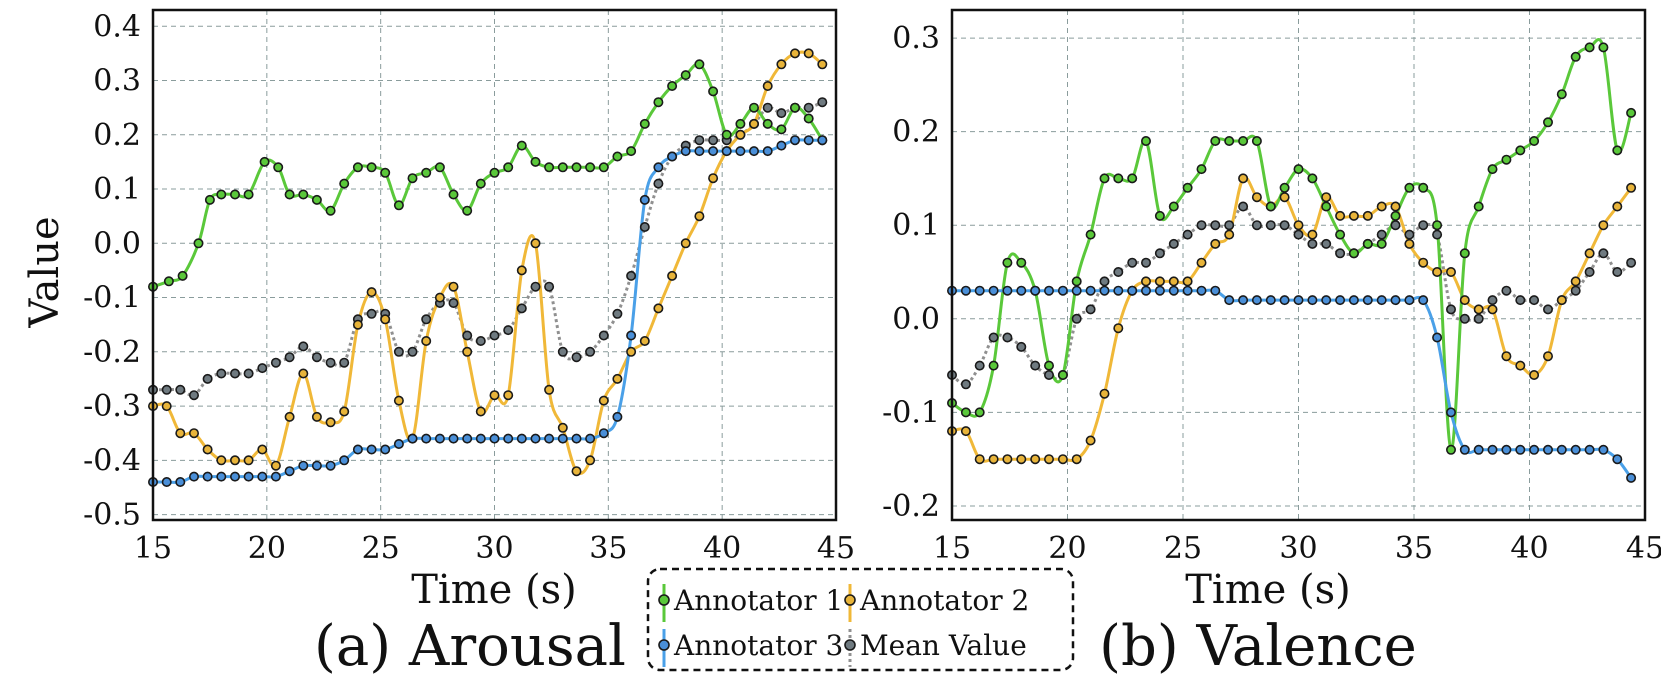 The image size is (1661, 680). Describe the element at coordinates (267, 548) in the screenshot. I see `arousal-x-tick-label: 20` at that location.